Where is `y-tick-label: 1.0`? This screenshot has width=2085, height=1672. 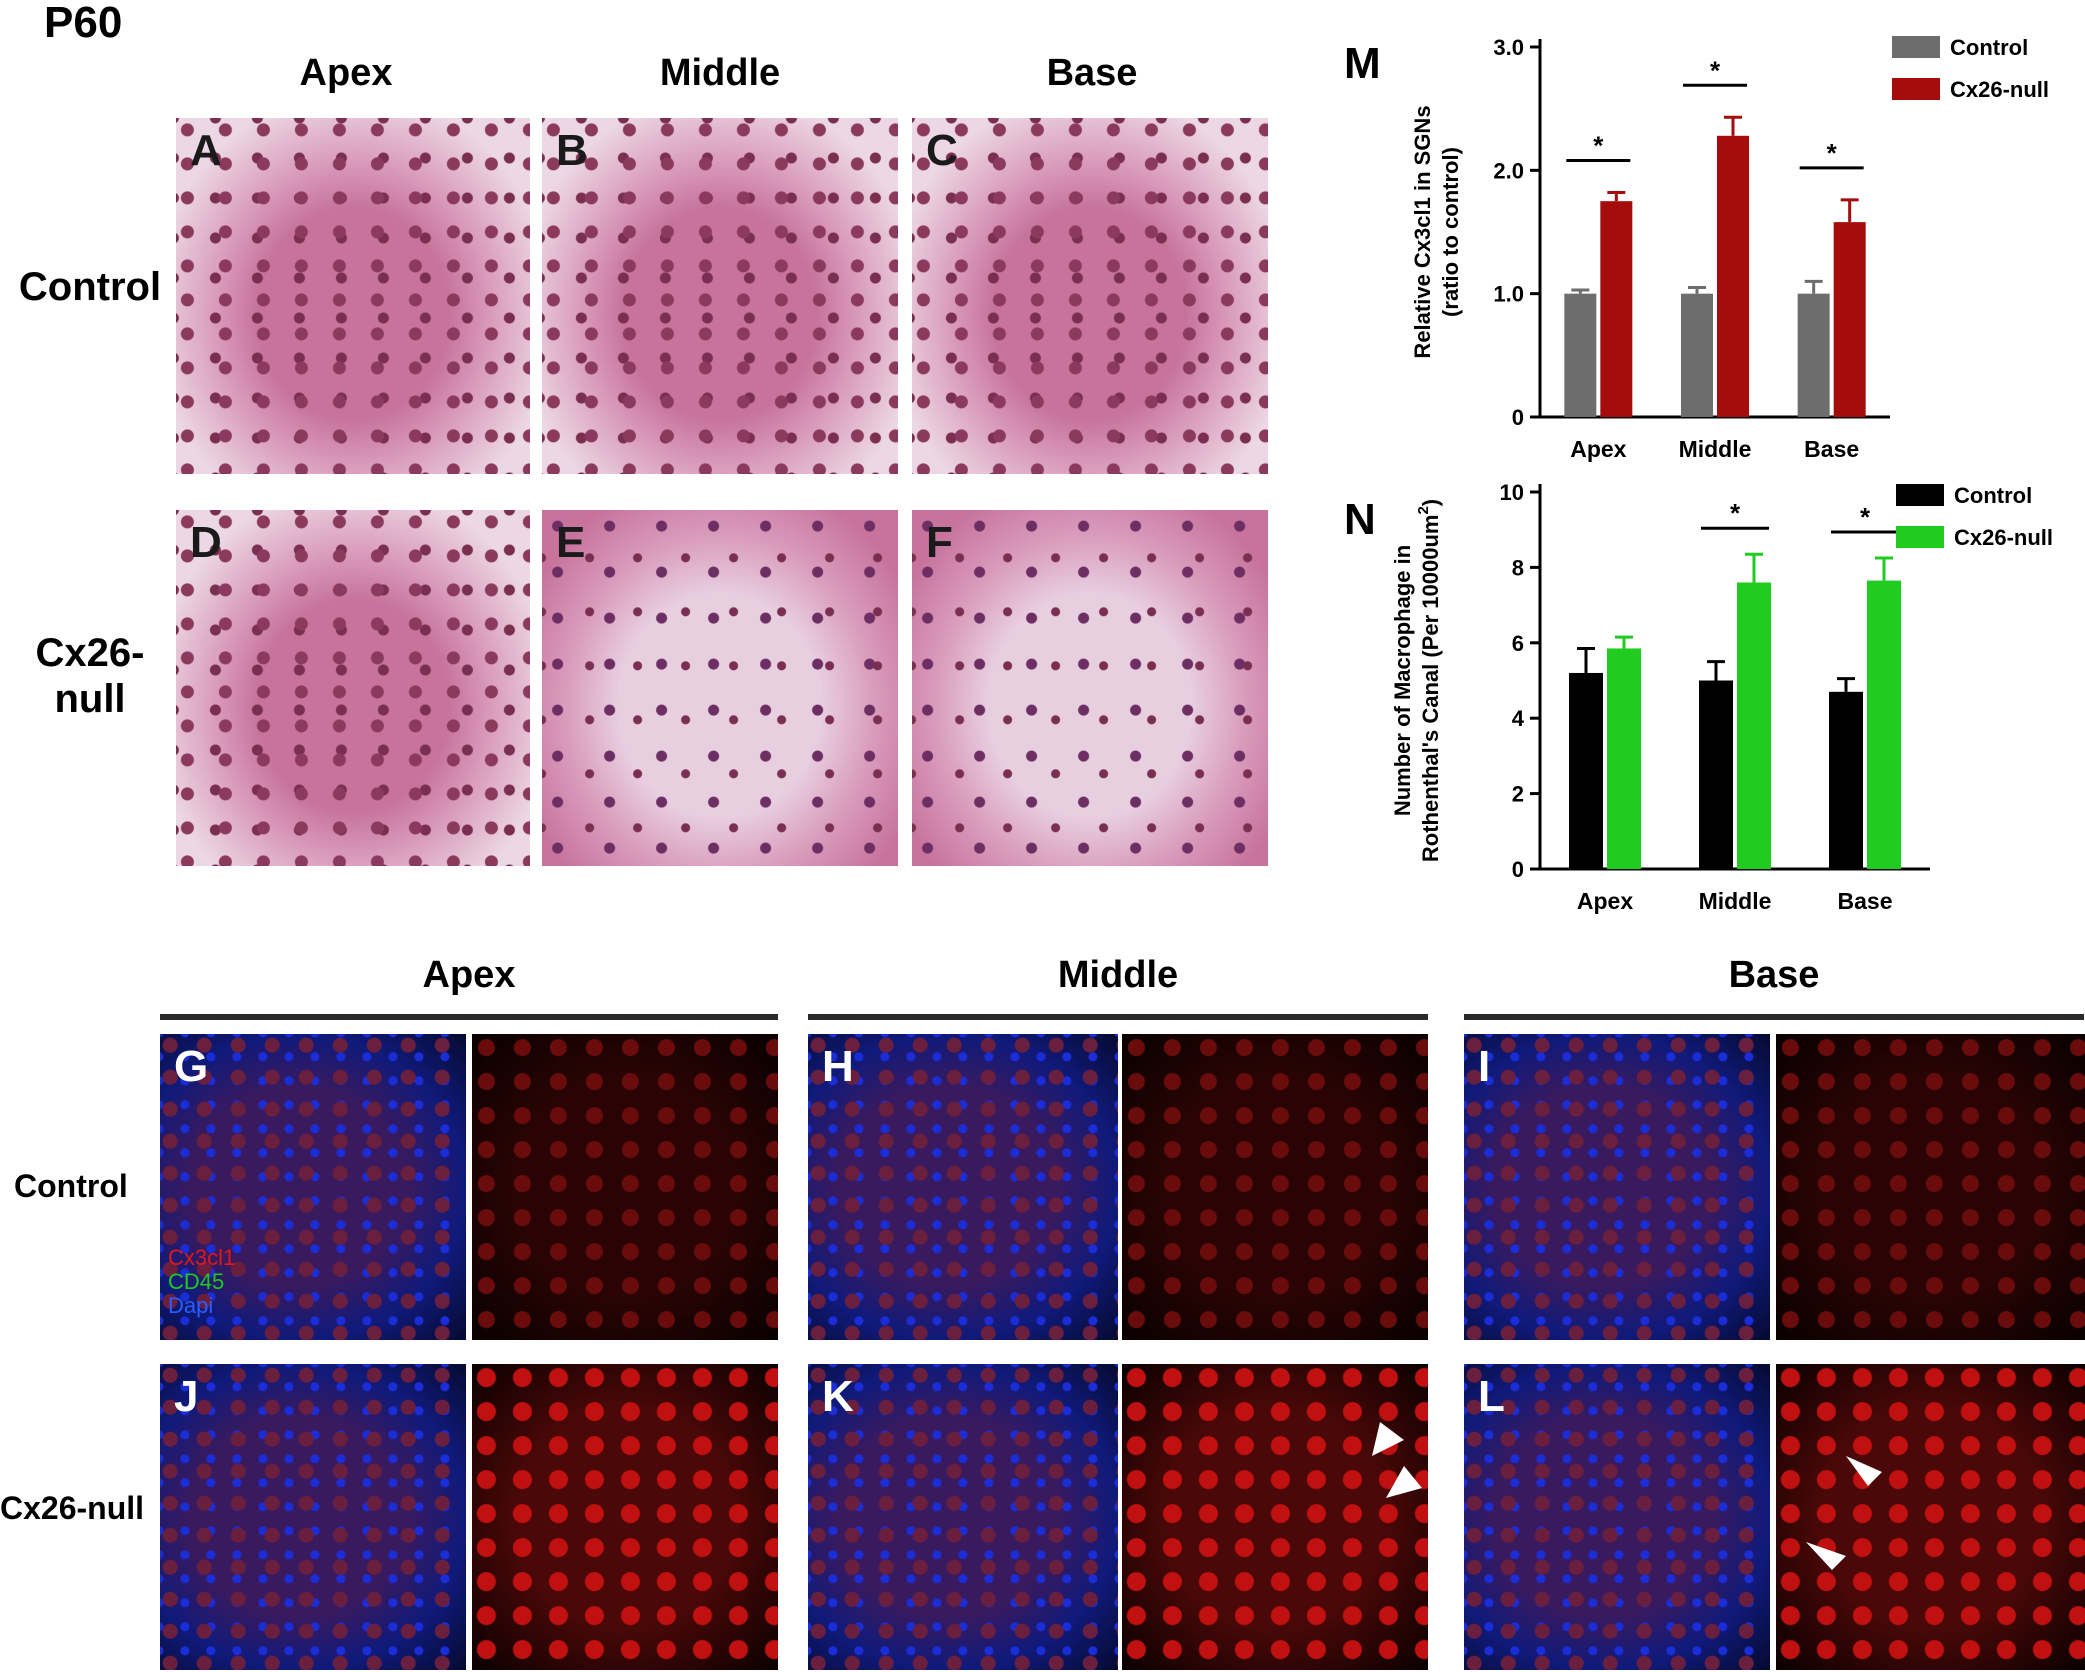 y-tick-label: 1.0 is located at coordinates (1508, 294).